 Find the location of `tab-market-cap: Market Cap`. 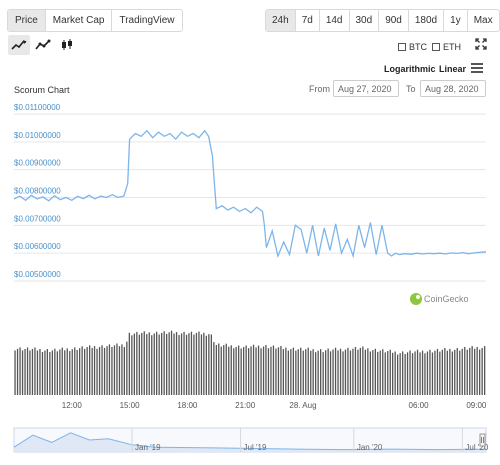

tab-market-cap: Market Cap is located at coordinates (79, 20).